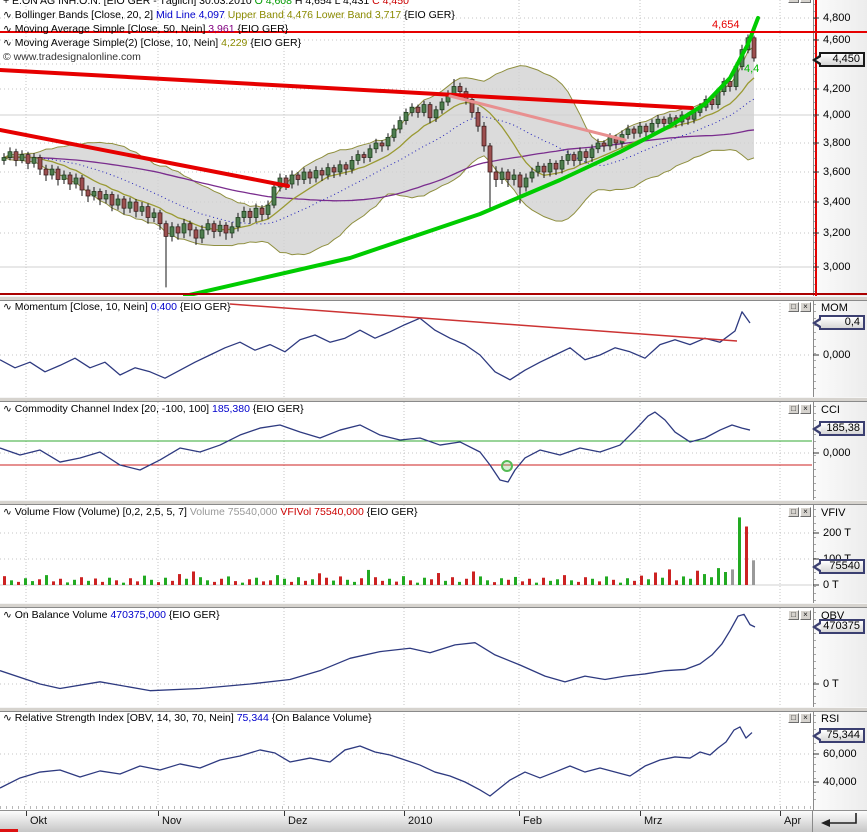  What do you see at coordinates (333, 3) in the screenshot?
I see `symbol-legend-part: H 4,654 L 4,431` at bounding box center [333, 3].